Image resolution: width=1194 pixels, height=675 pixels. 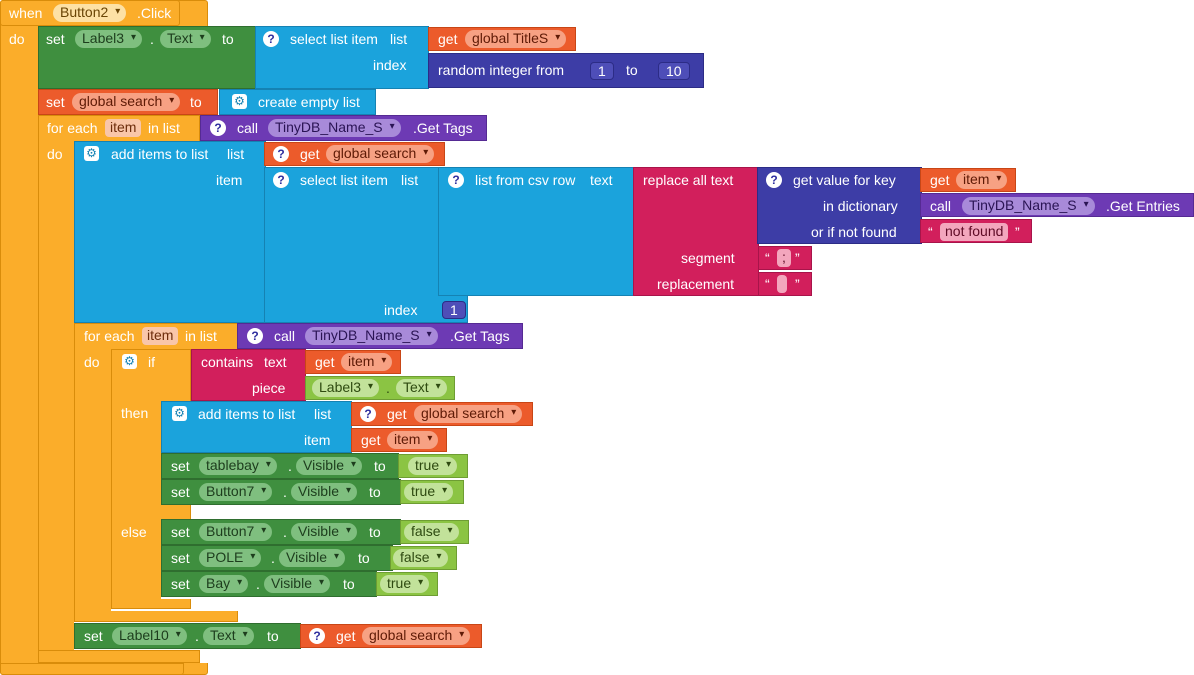 What do you see at coordinates (974, 232) in the screenshot?
I see `not-found-string-value: not found` at bounding box center [974, 232].